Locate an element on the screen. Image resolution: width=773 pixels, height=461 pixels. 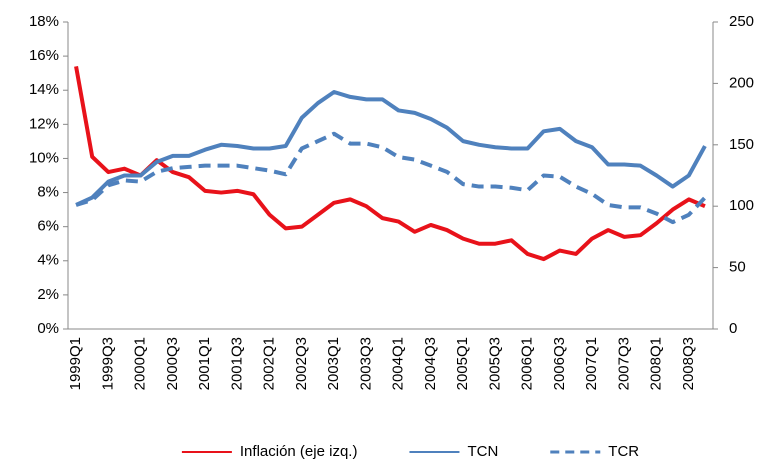
x-tick-label: 2003Q3 is located at coordinates (365, 363).